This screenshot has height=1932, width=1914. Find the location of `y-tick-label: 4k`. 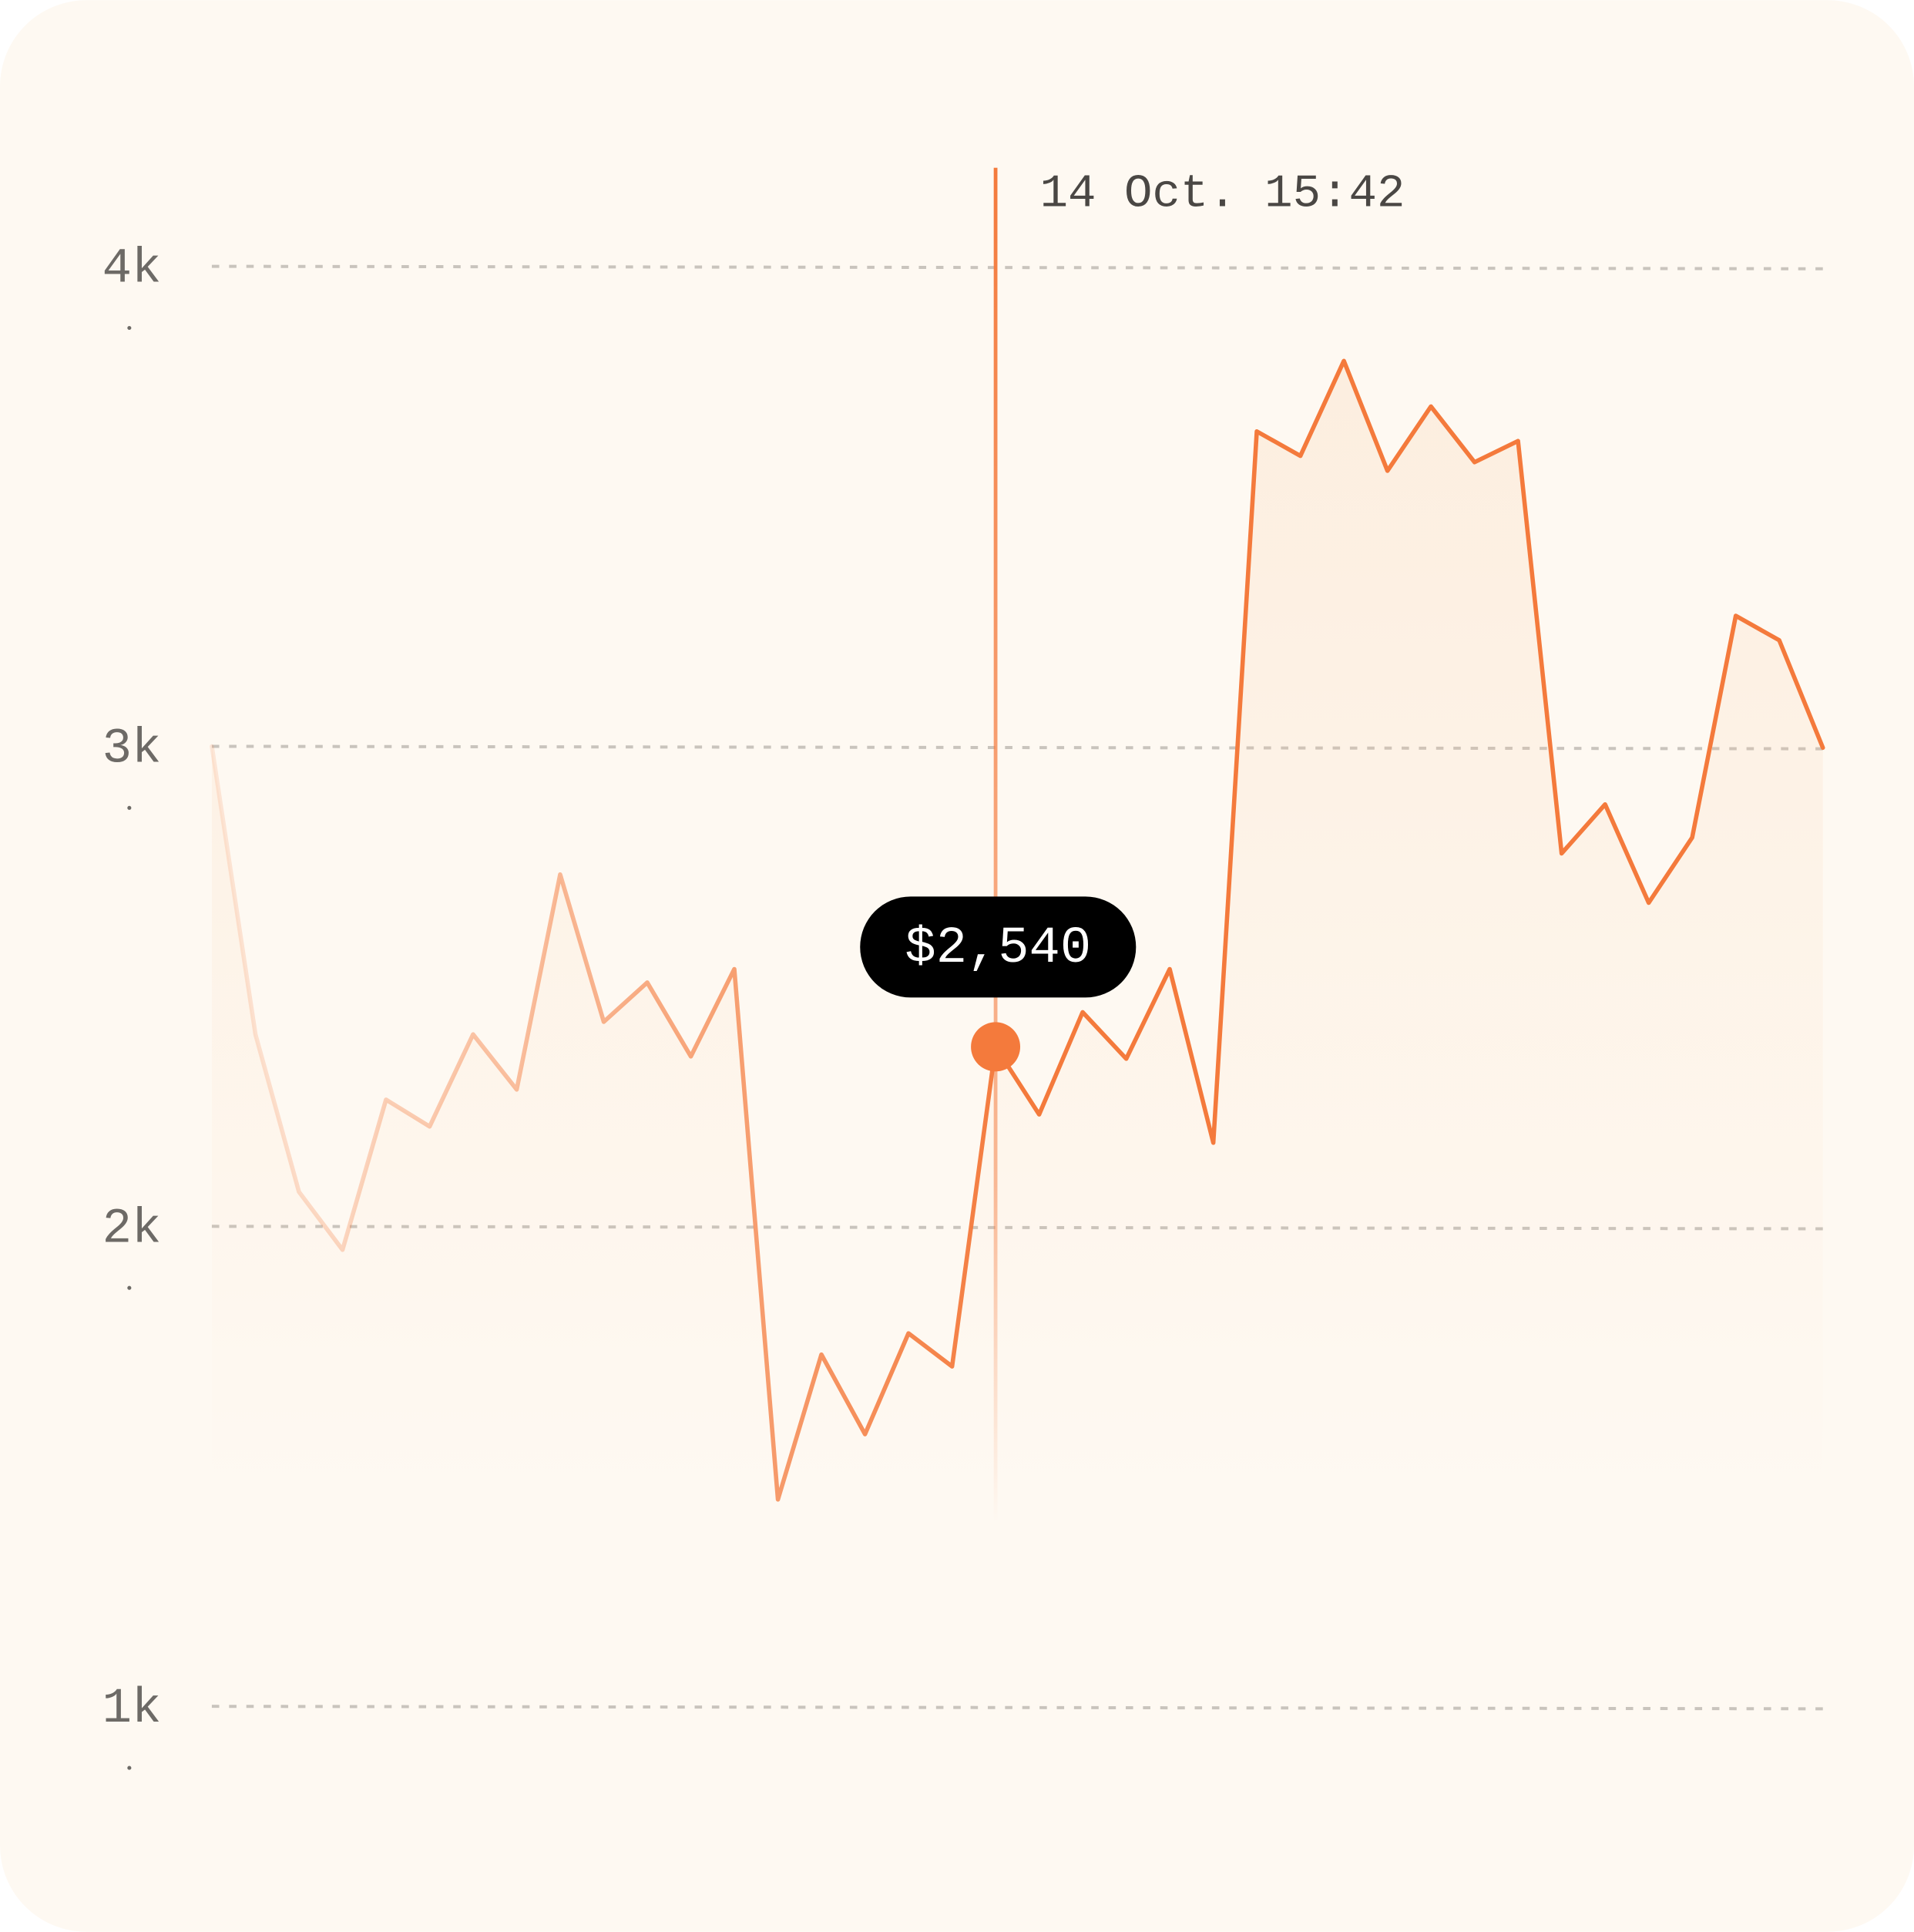

y-tick-label: 4k is located at coordinates (132, 270).